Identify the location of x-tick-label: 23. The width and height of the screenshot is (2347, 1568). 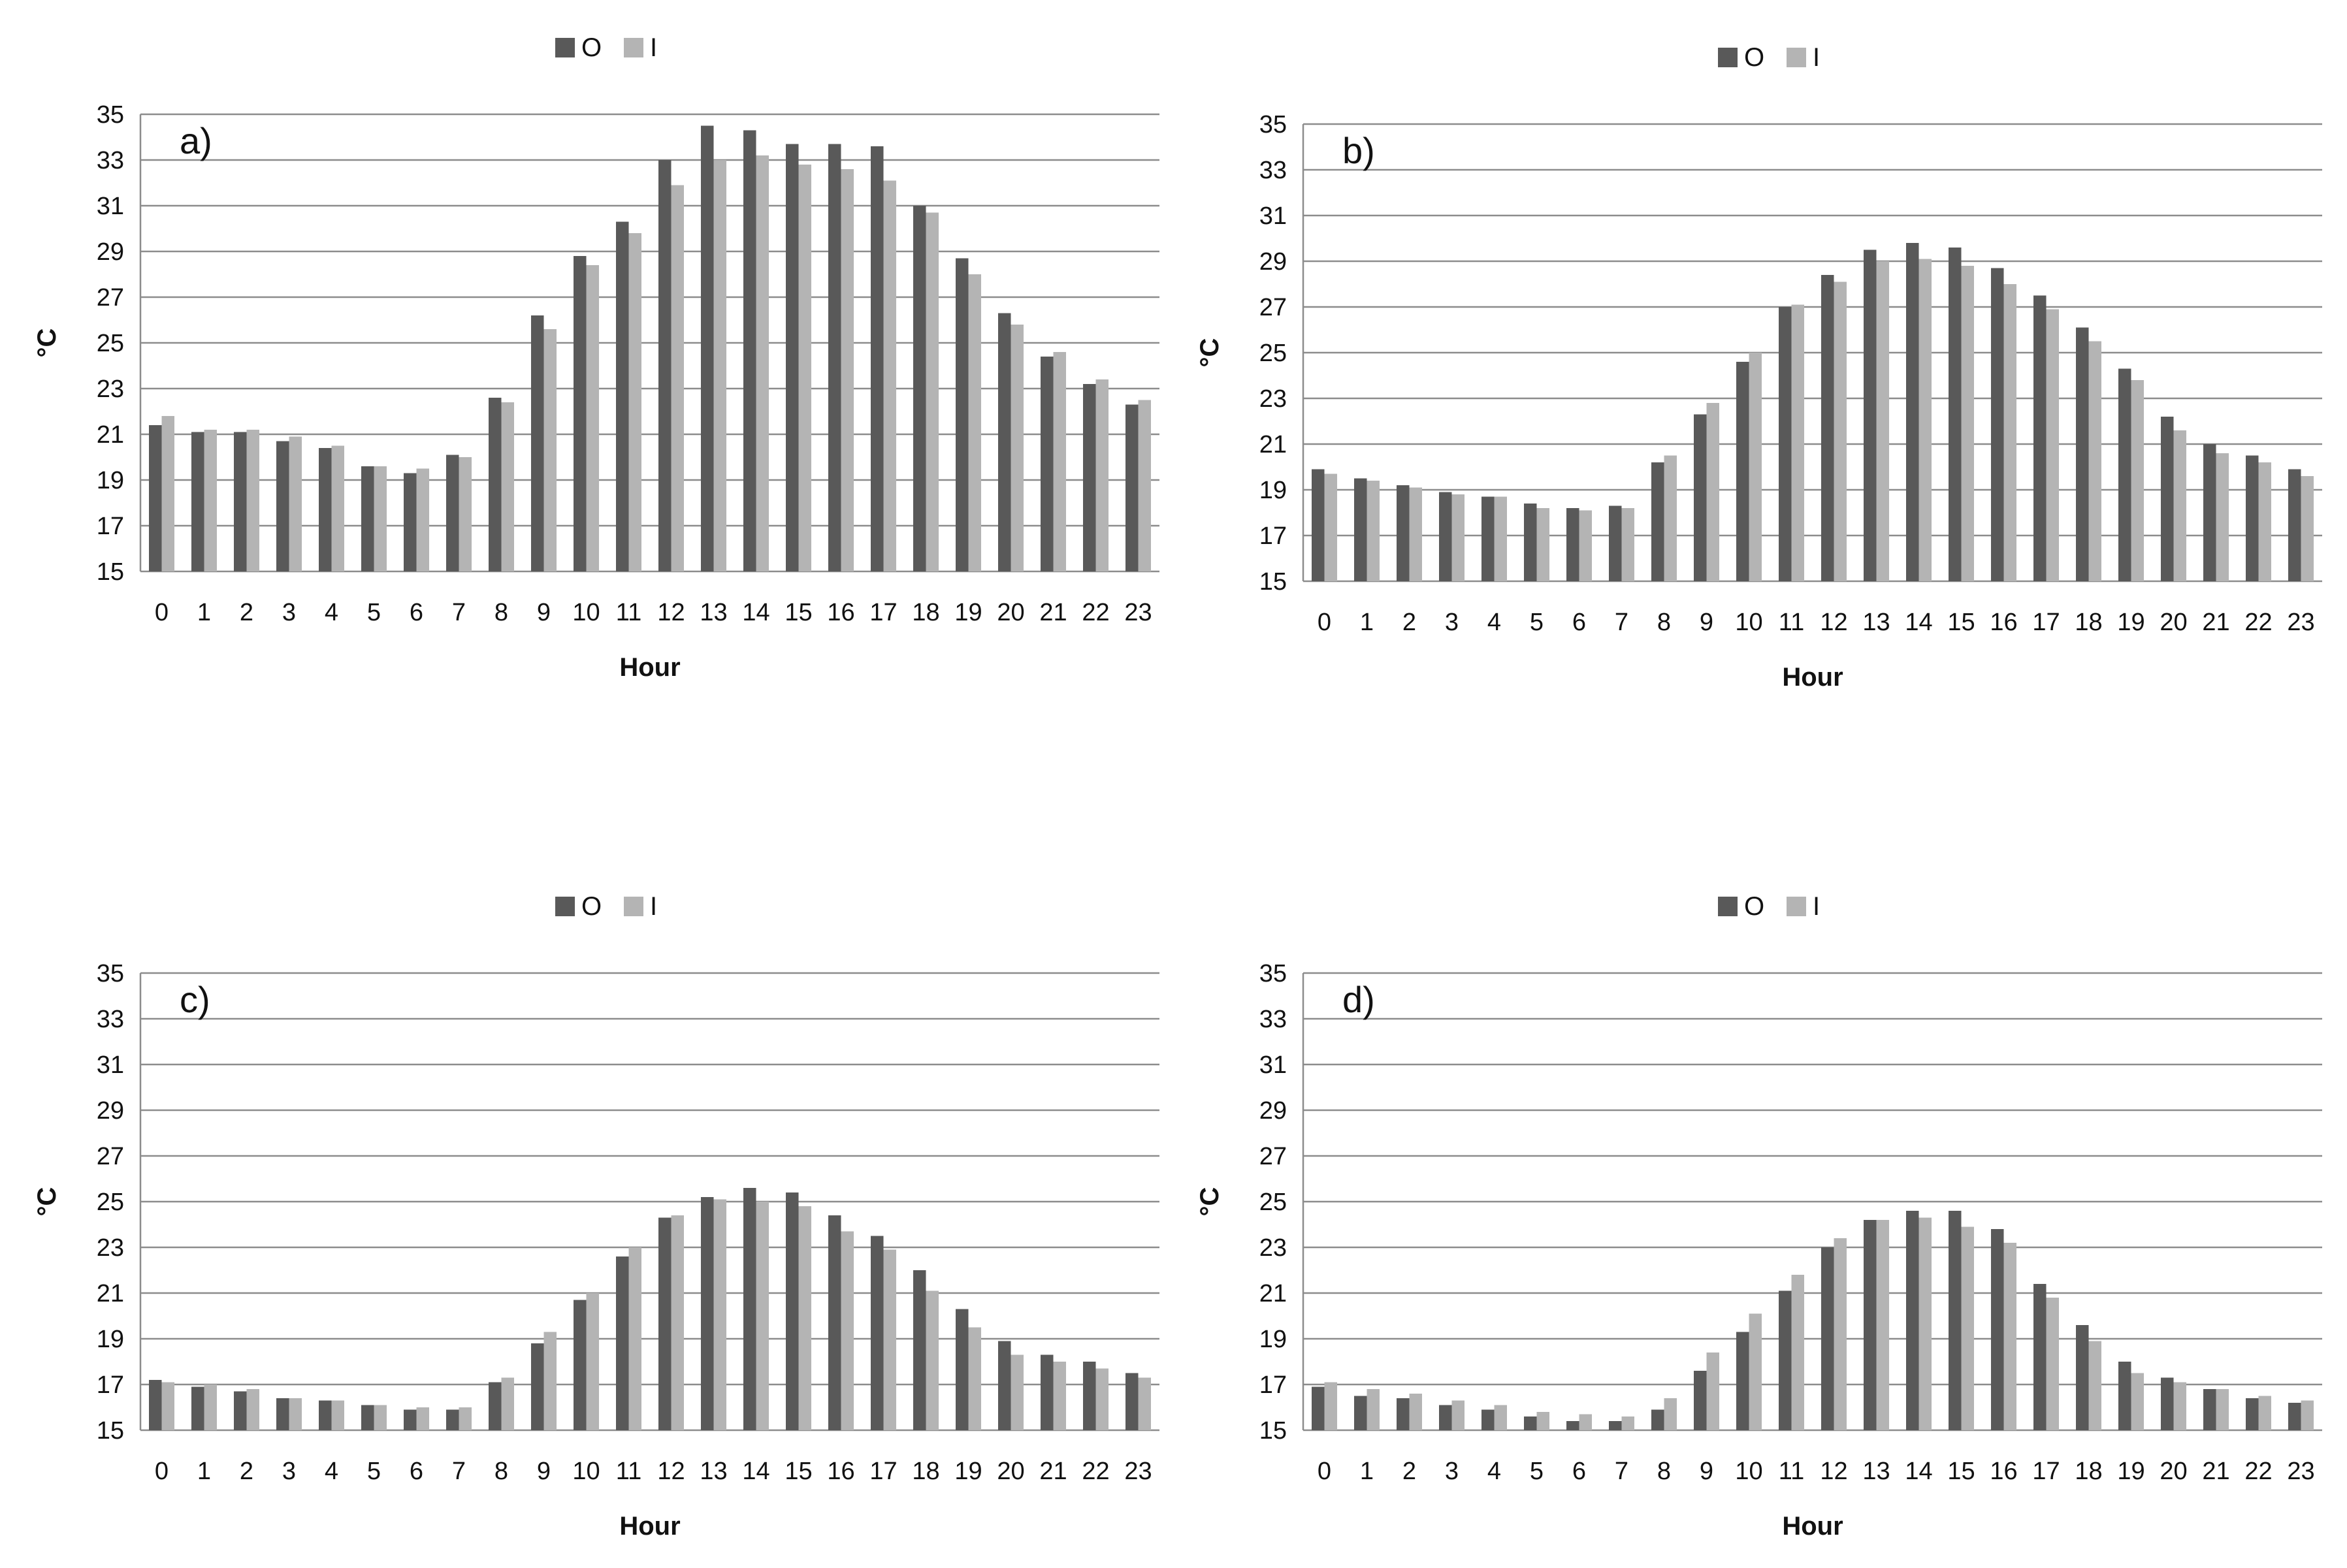
(1138, 612).